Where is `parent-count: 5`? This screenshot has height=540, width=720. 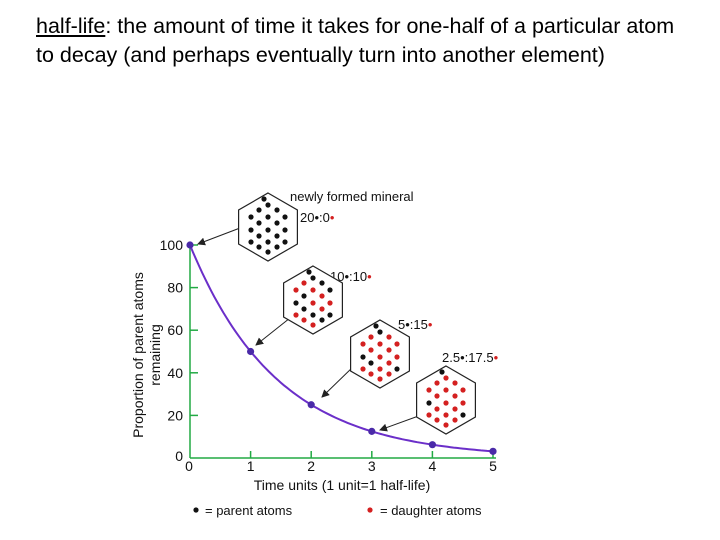
parent-count: 5 is located at coordinates (401, 324).